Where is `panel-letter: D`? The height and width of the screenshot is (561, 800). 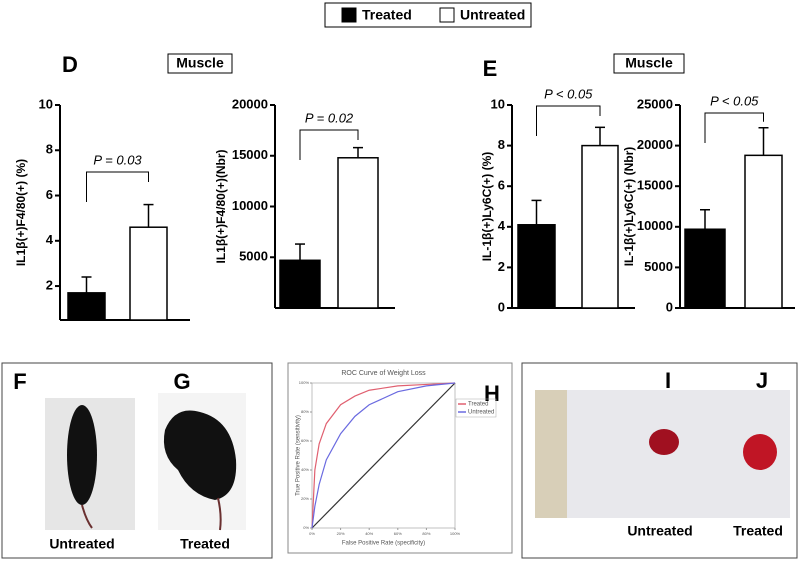 panel-letter: D is located at coordinates (70, 64).